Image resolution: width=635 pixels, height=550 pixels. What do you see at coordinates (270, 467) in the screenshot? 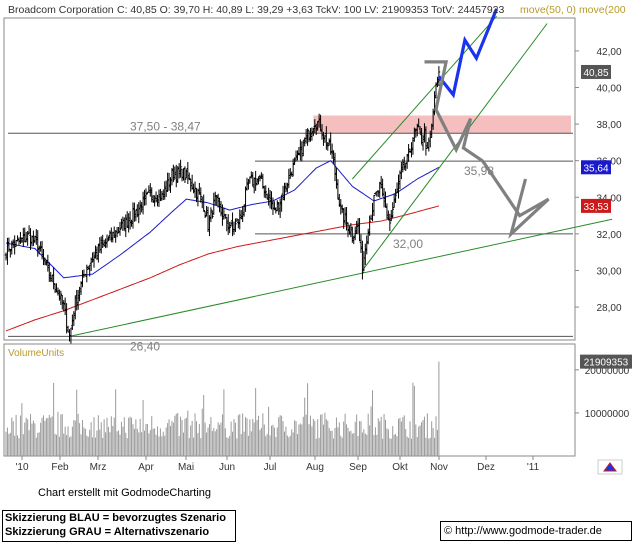
I see `x-tick-label: Jul` at bounding box center [270, 467].